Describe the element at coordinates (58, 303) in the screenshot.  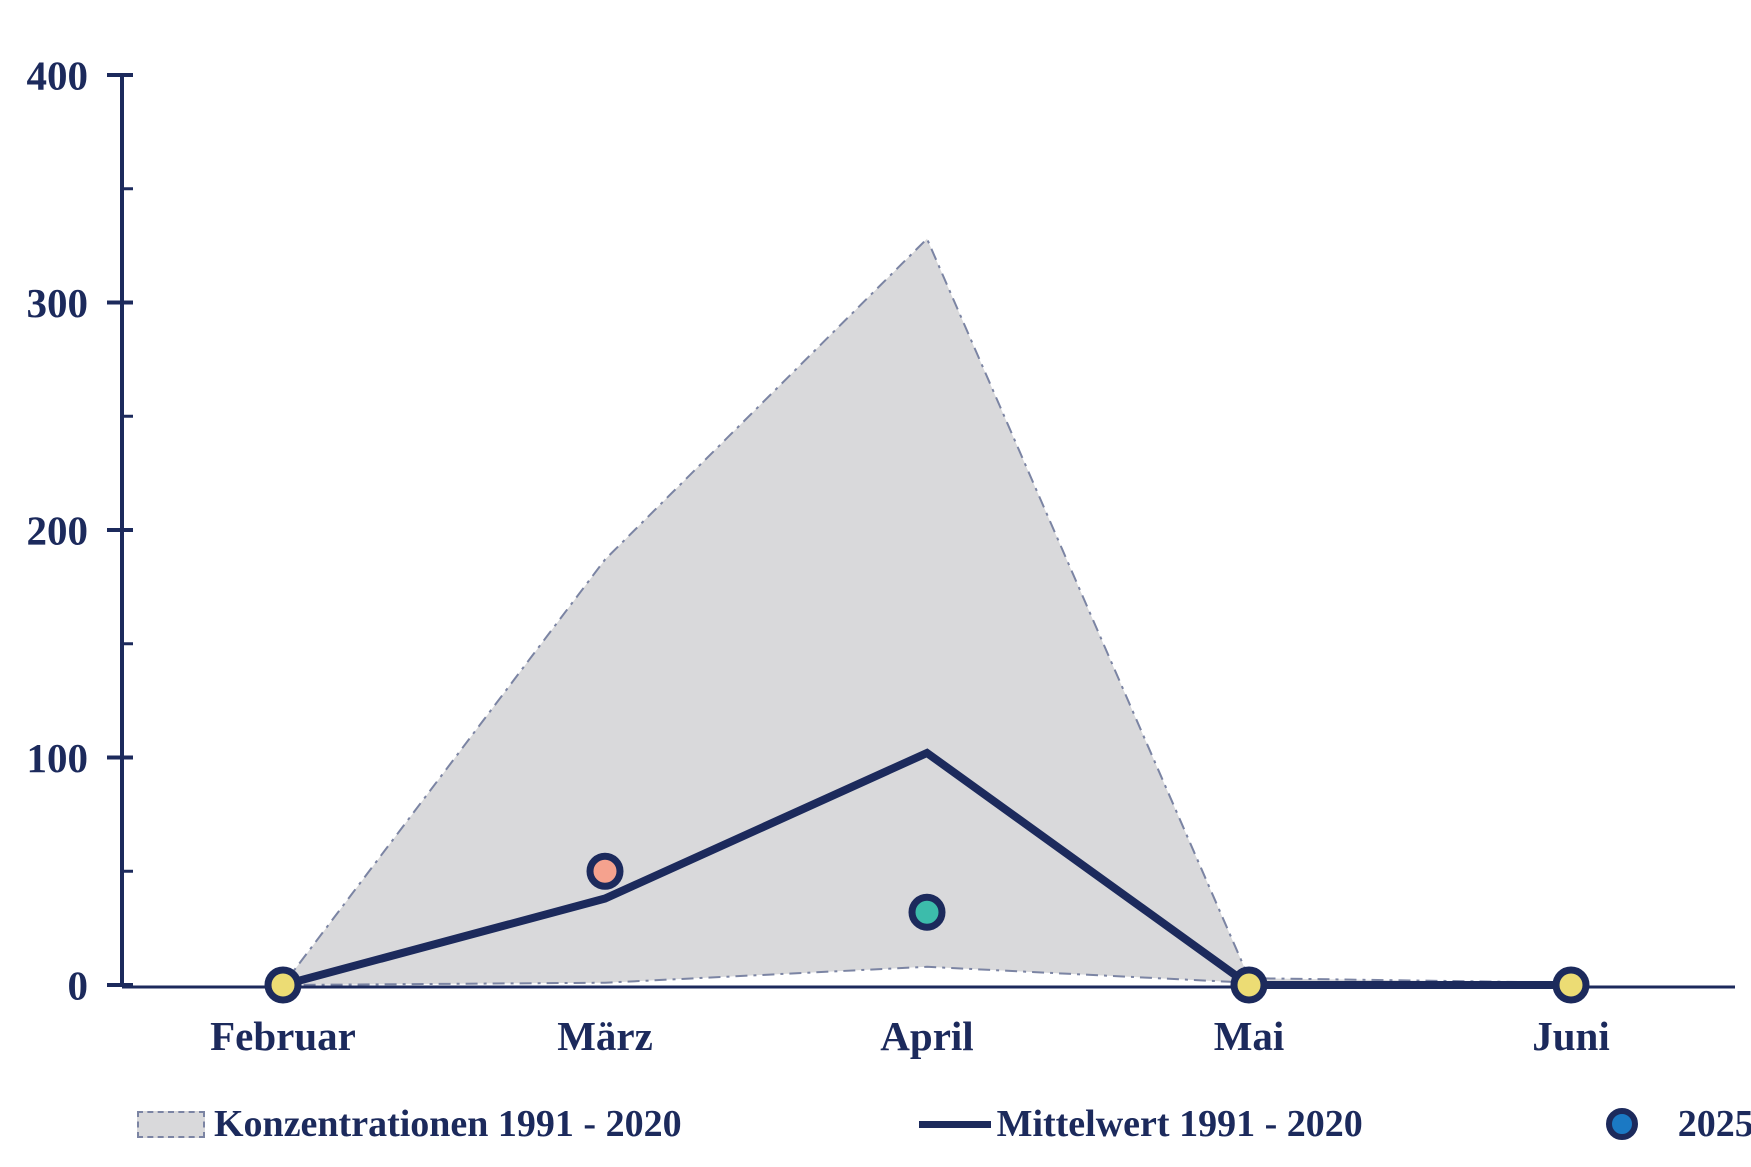
I see `y-axis-label: 300` at that location.